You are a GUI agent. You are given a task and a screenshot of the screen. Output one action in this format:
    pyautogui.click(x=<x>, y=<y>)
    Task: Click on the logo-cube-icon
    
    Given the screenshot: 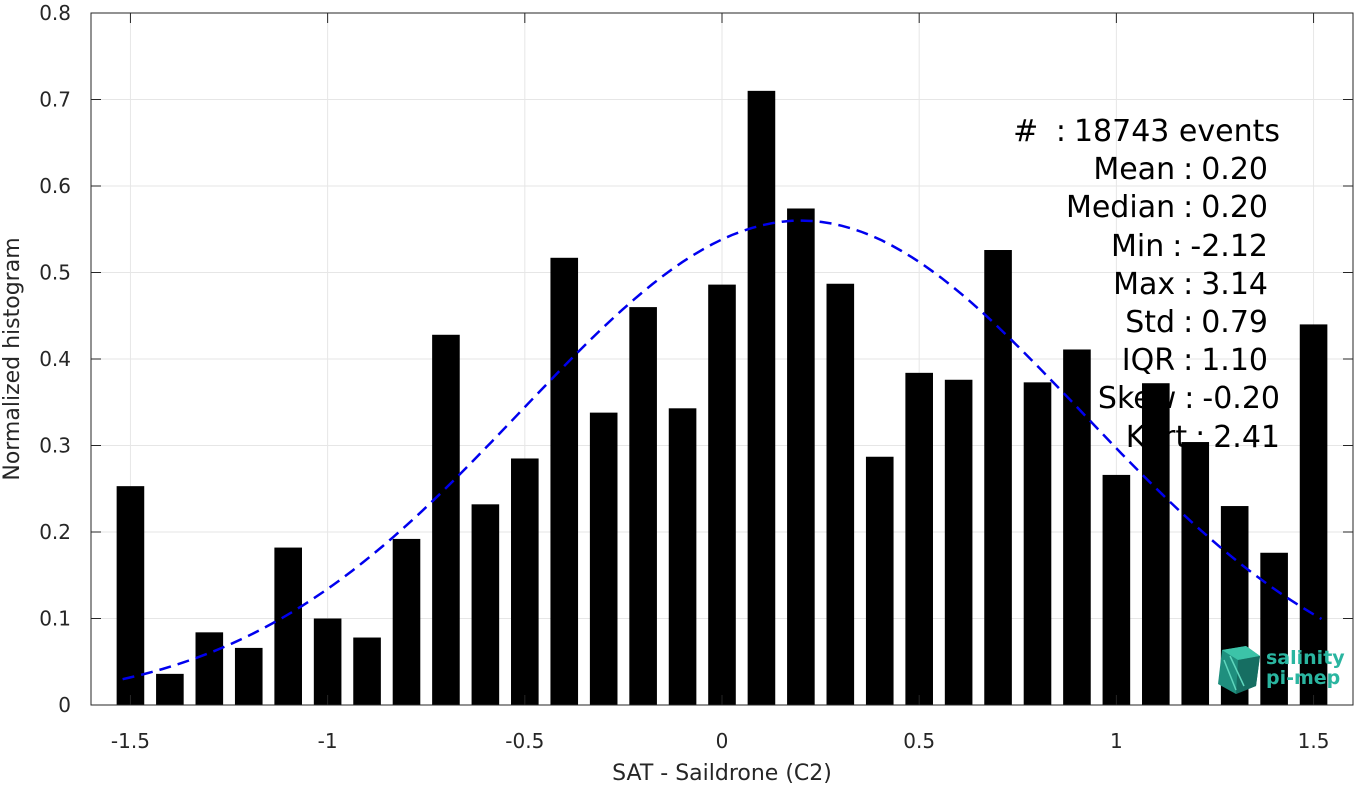 What is the action you would take?
    pyautogui.click(x=1239, y=670)
    